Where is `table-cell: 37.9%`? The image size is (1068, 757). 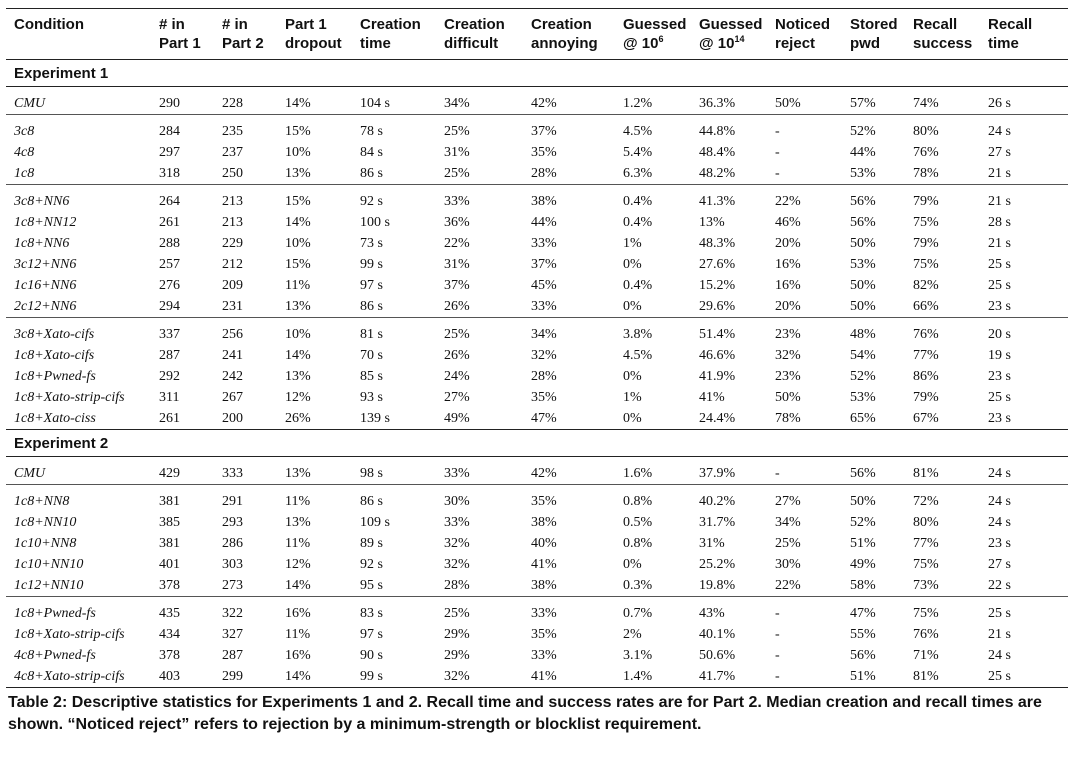
table-cell: 37.9% is located at coordinates (717, 473).